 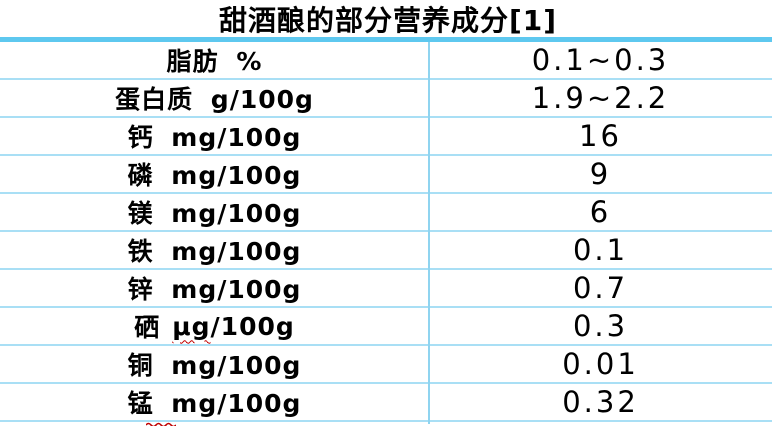 What do you see at coordinates (214, 213) in the screenshot?
I see `row-label: 镁 mg/100g` at bounding box center [214, 213].